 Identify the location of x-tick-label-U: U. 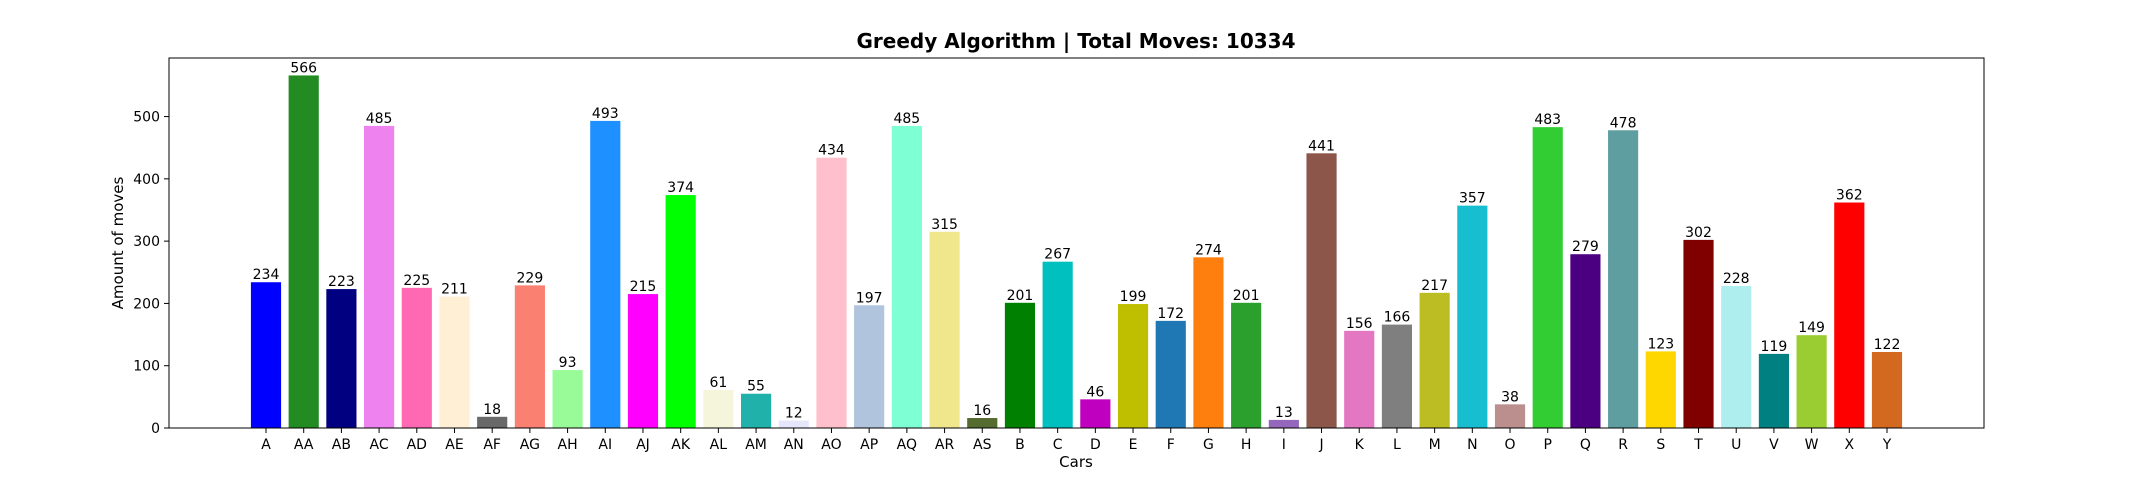
(1736, 445).